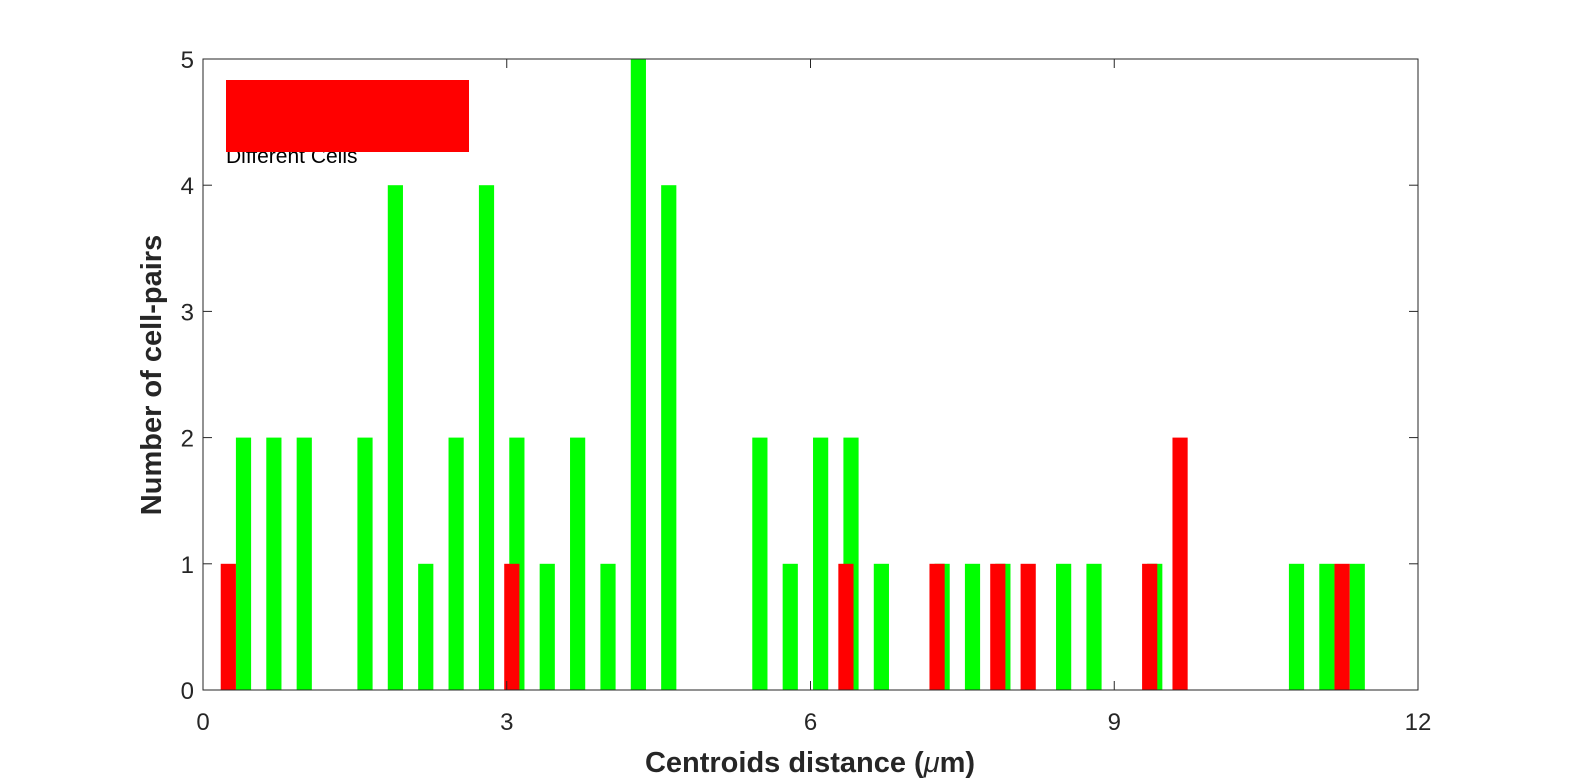 The image size is (1575, 783). I want to click on x-tick-label-9: 9, so click(1114, 722).